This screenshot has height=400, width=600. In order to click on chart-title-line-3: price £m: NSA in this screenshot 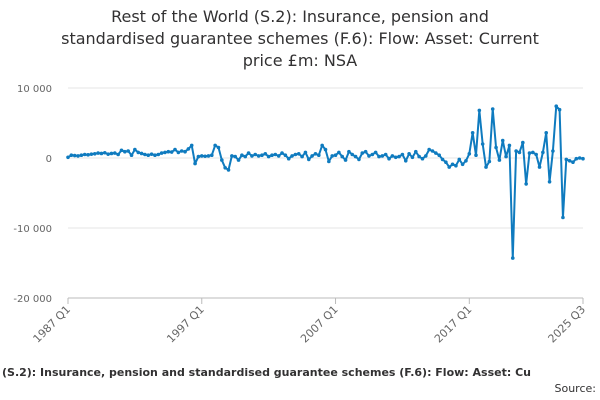, I will do `click(300, 60)`.